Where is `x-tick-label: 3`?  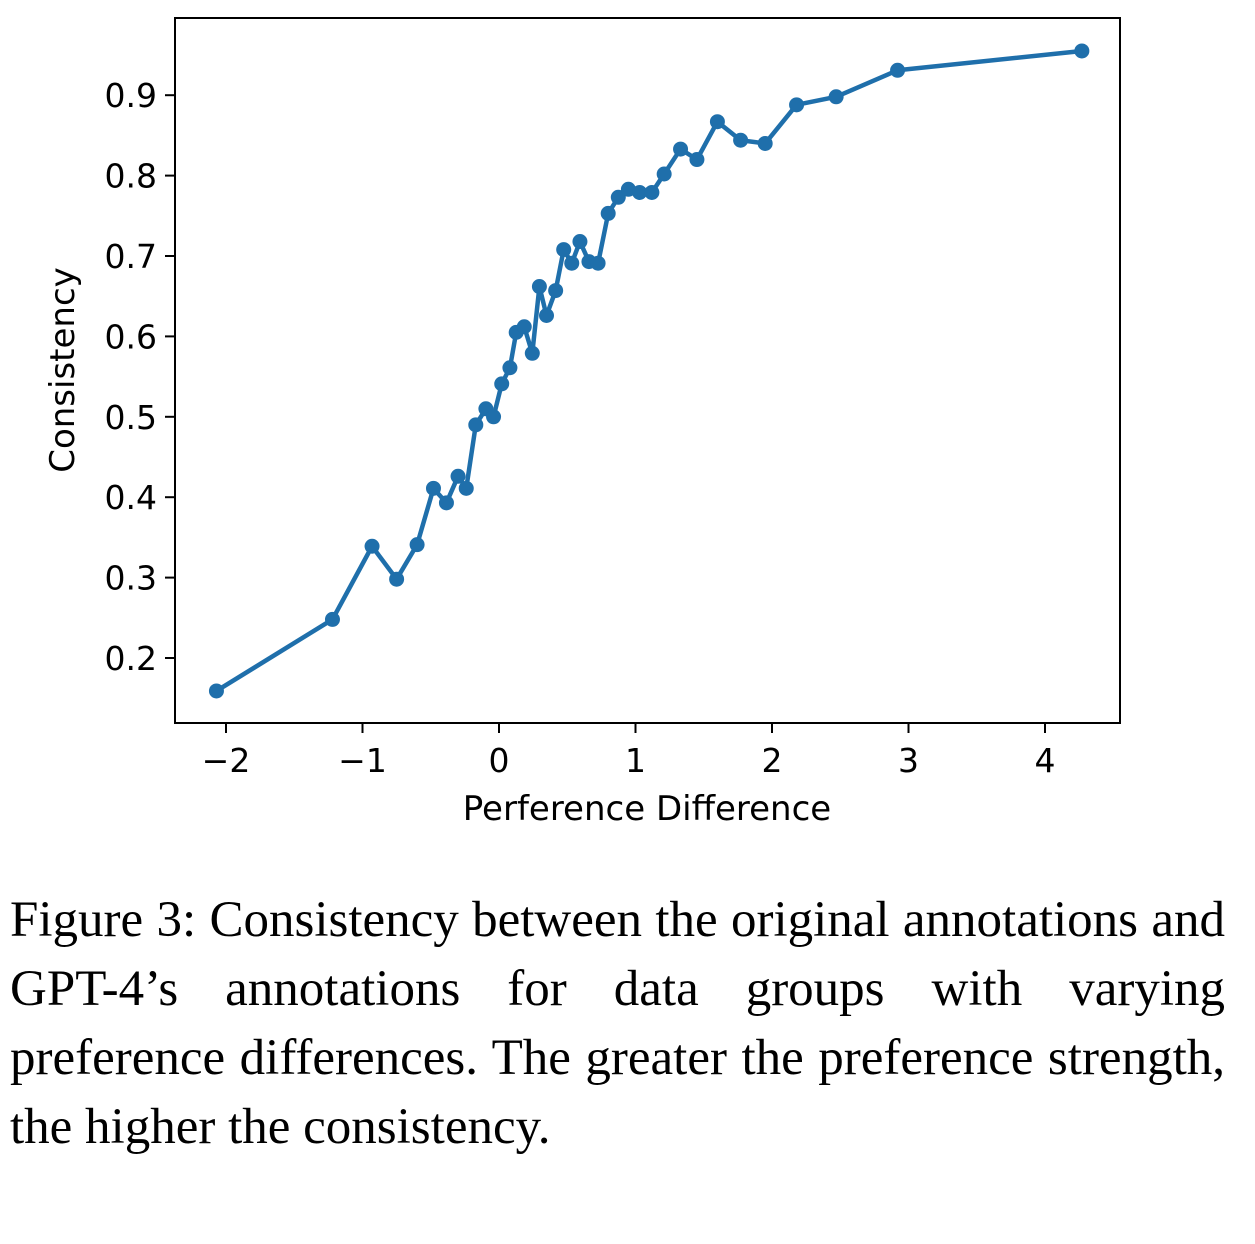 x-tick-label: 3 is located at coordinates (908, 760).